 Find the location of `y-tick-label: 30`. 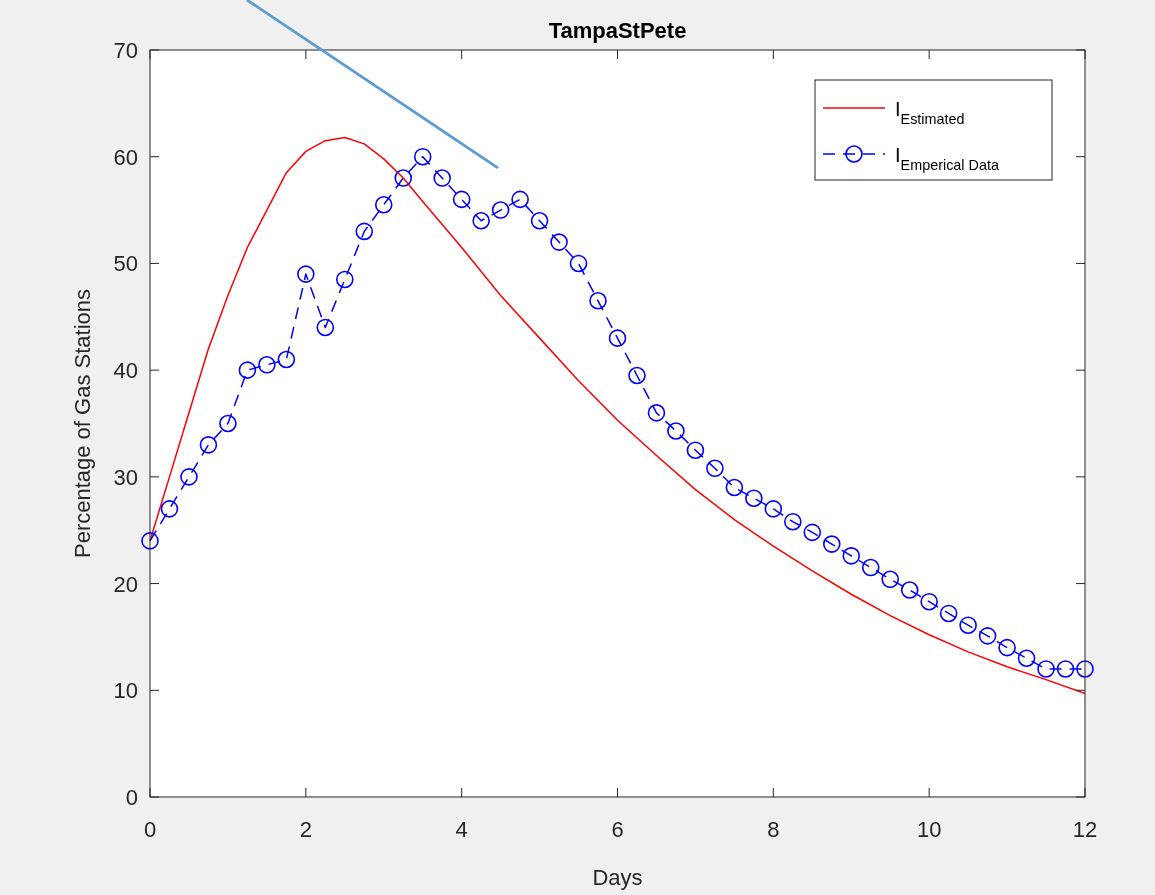

y-tick-label: 30 is located at coordinates (125, 477).